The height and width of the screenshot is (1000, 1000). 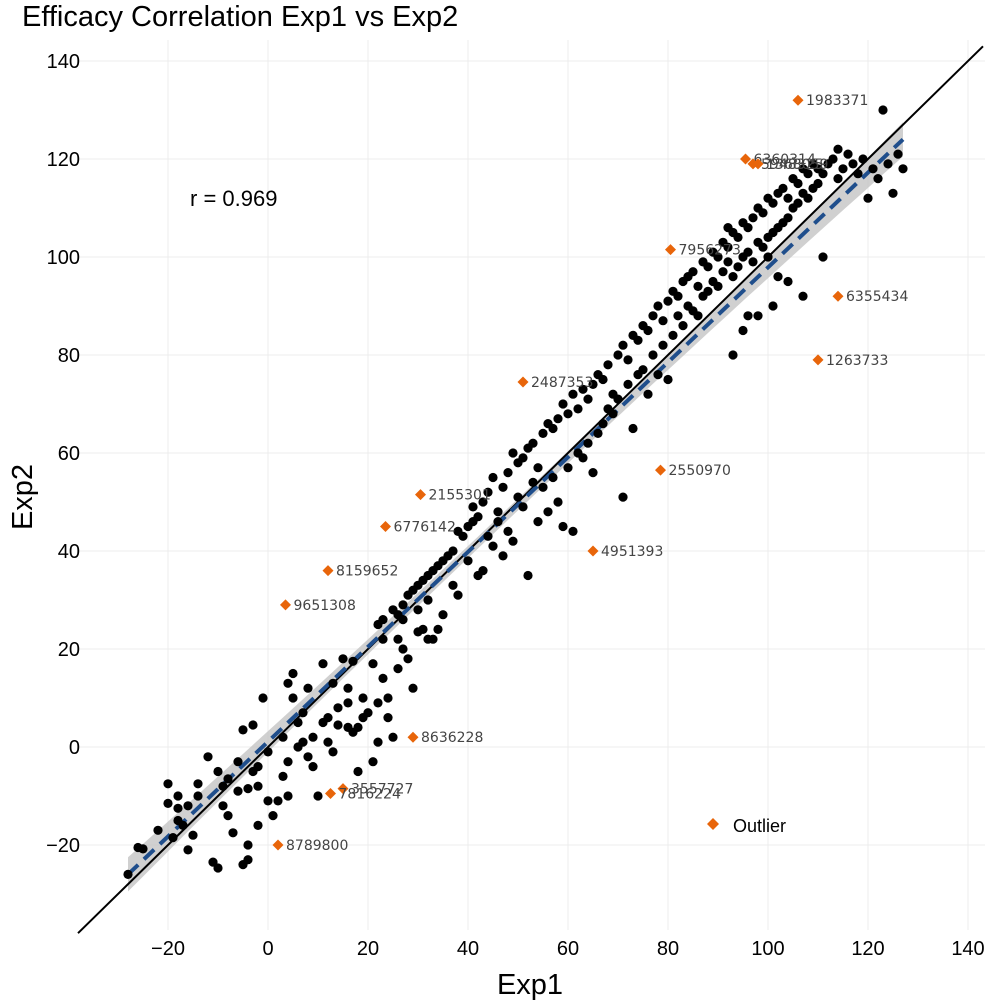 I want to click on y-tick-label: 40, so click(x=69, y=552).